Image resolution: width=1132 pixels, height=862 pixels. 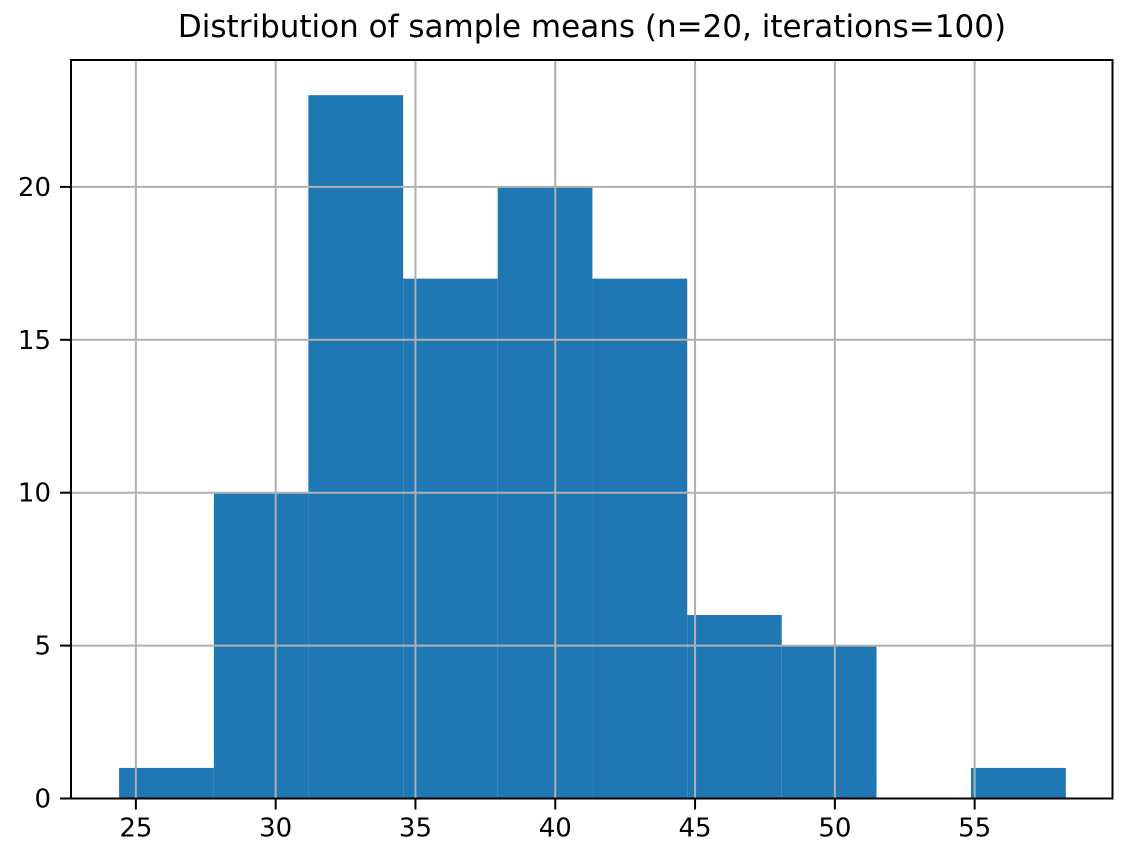 I want to click on x-tick-label: 35, so click(x=415, y=829).